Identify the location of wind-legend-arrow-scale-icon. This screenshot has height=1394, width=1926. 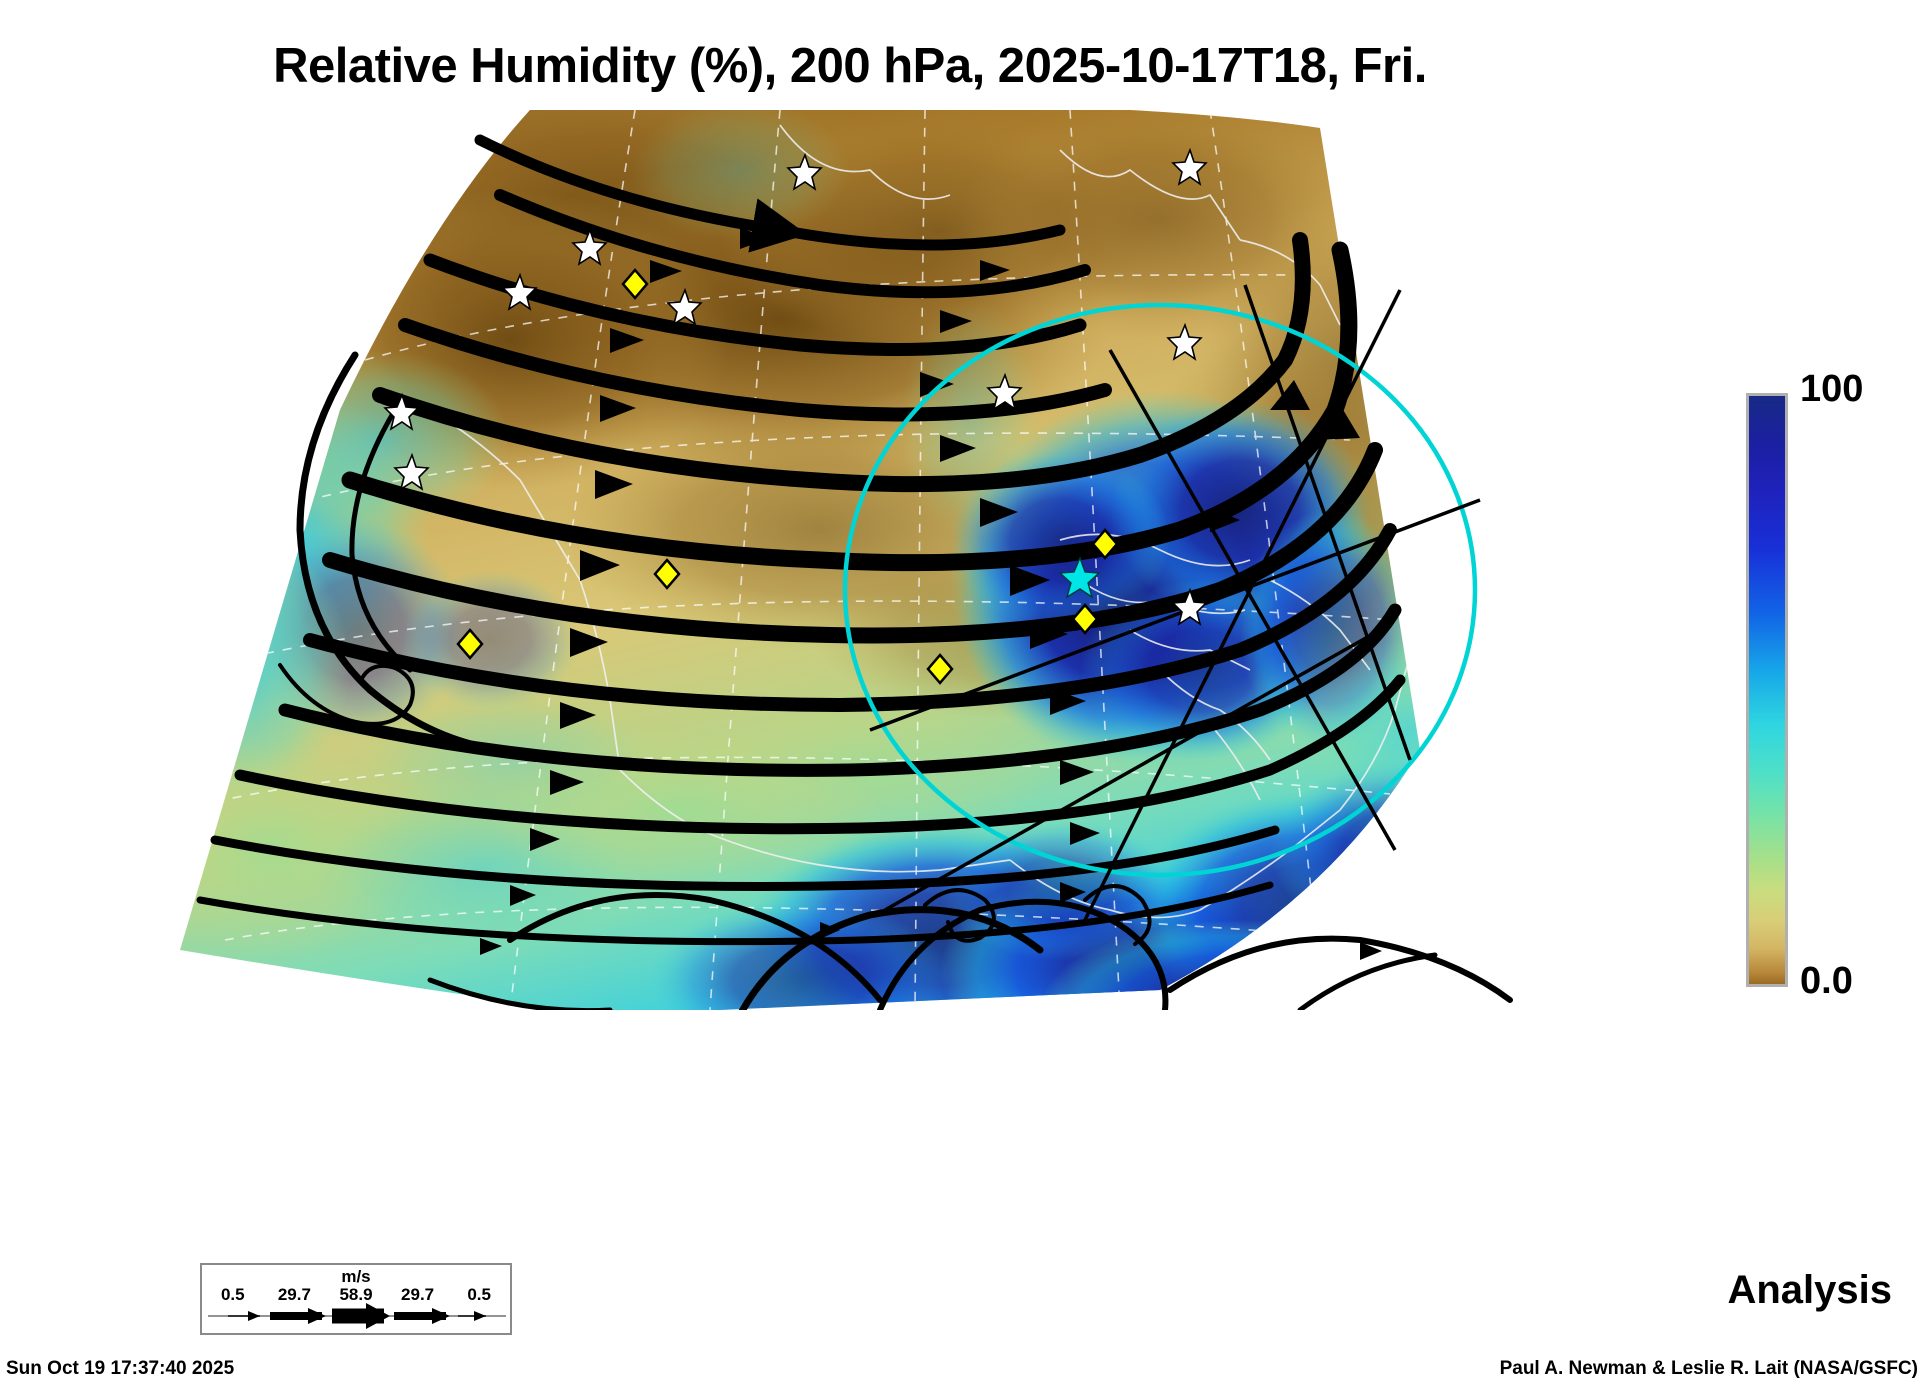
(357, 1316).